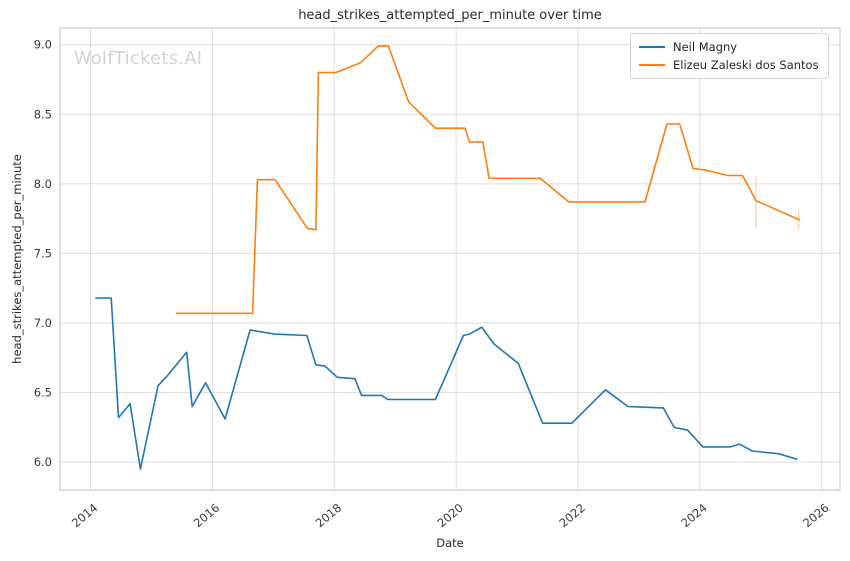 This screenshot has width=850, height=561. Describe the element at coordinates (729, 56) in the screenshot. I see `legend: Neil Magny Elizeu Zaleski dos Santos` at that location.